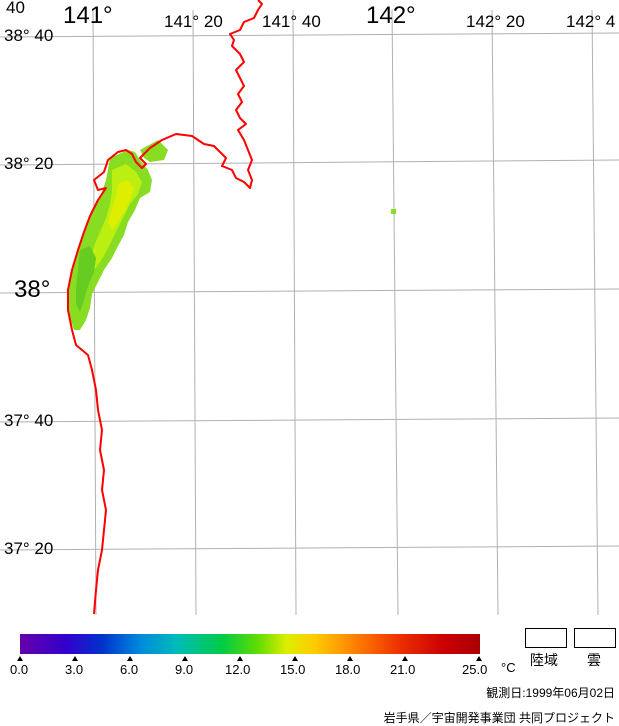  Describe the element at coordinates (499, 718) in the screenshot. I see `project-credit: 岩手県／宇宙開発事業団 共同プロジェクト` at that location.